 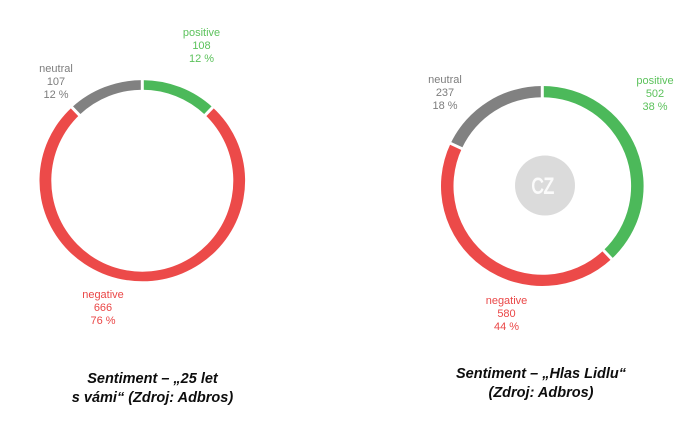 What do you see at coordinates (543, 186) in the screenshot?
I see `svg-text: CZ` at bounding box center [543, 186].